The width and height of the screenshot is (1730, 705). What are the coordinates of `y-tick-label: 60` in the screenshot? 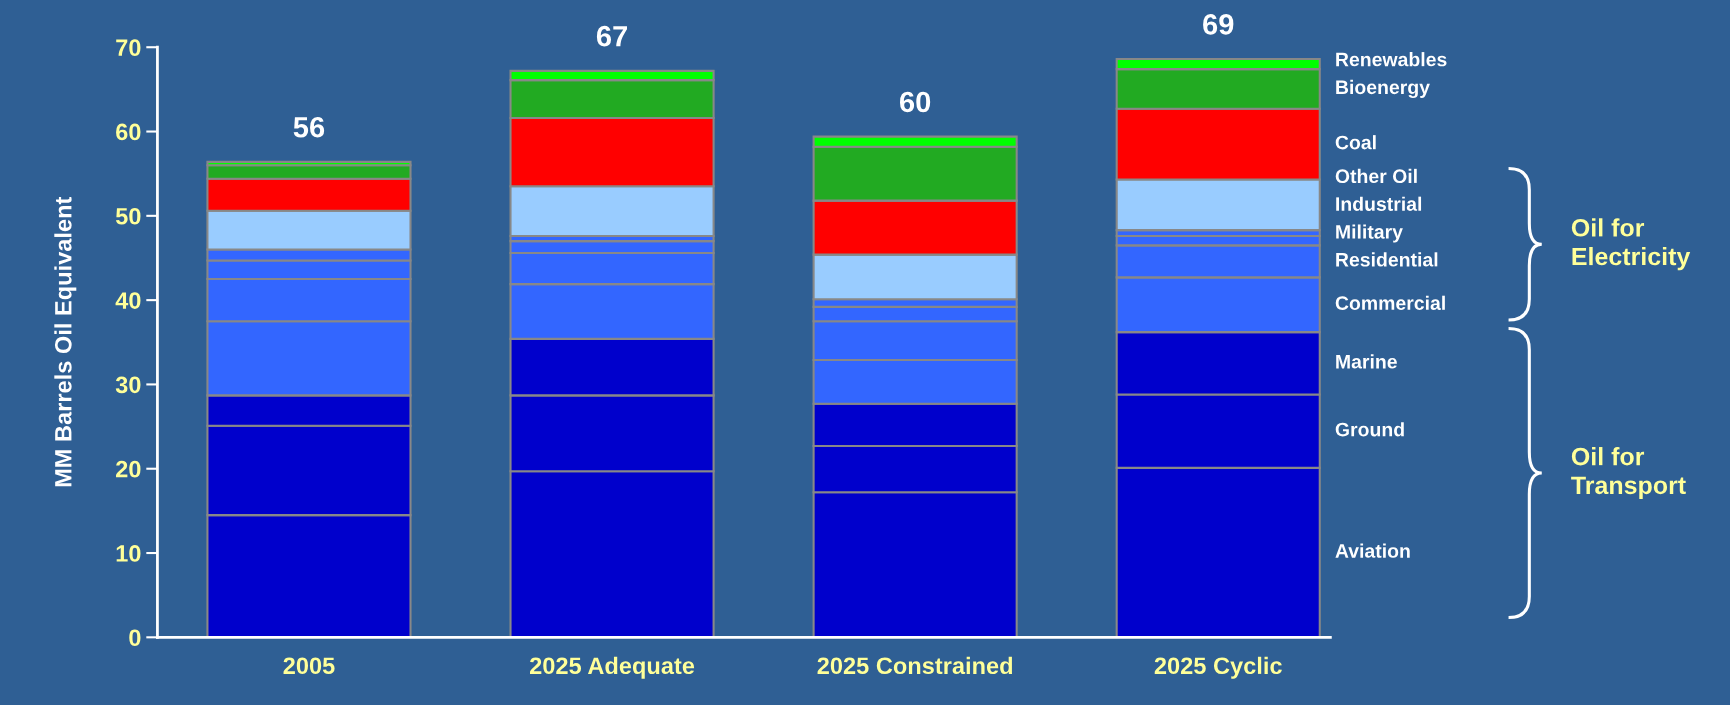 It's located at (128, 132).